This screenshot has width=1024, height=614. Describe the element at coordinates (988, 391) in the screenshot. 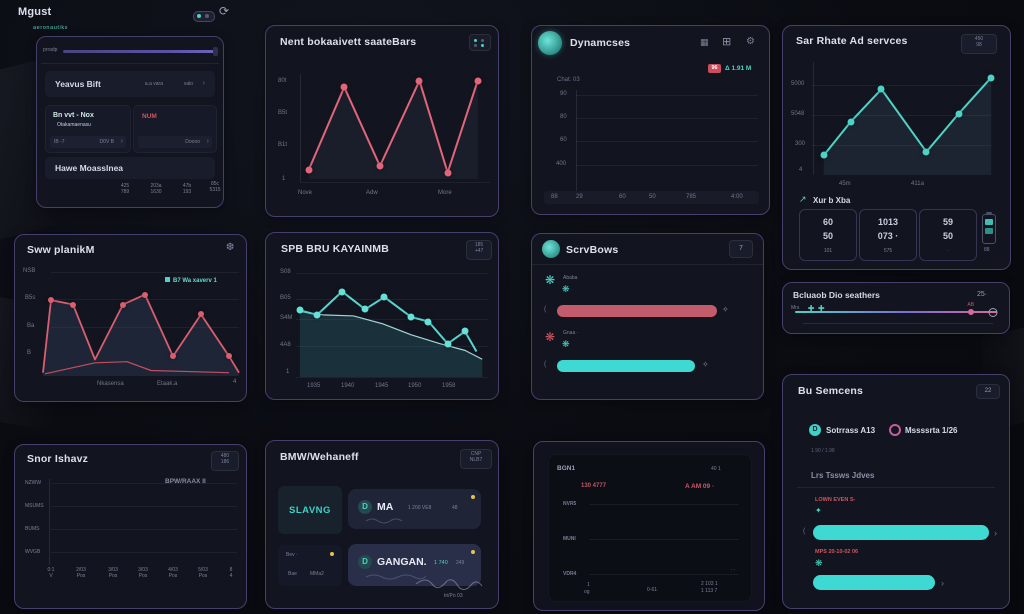

I see `card-counter-badge: 22` at that location.